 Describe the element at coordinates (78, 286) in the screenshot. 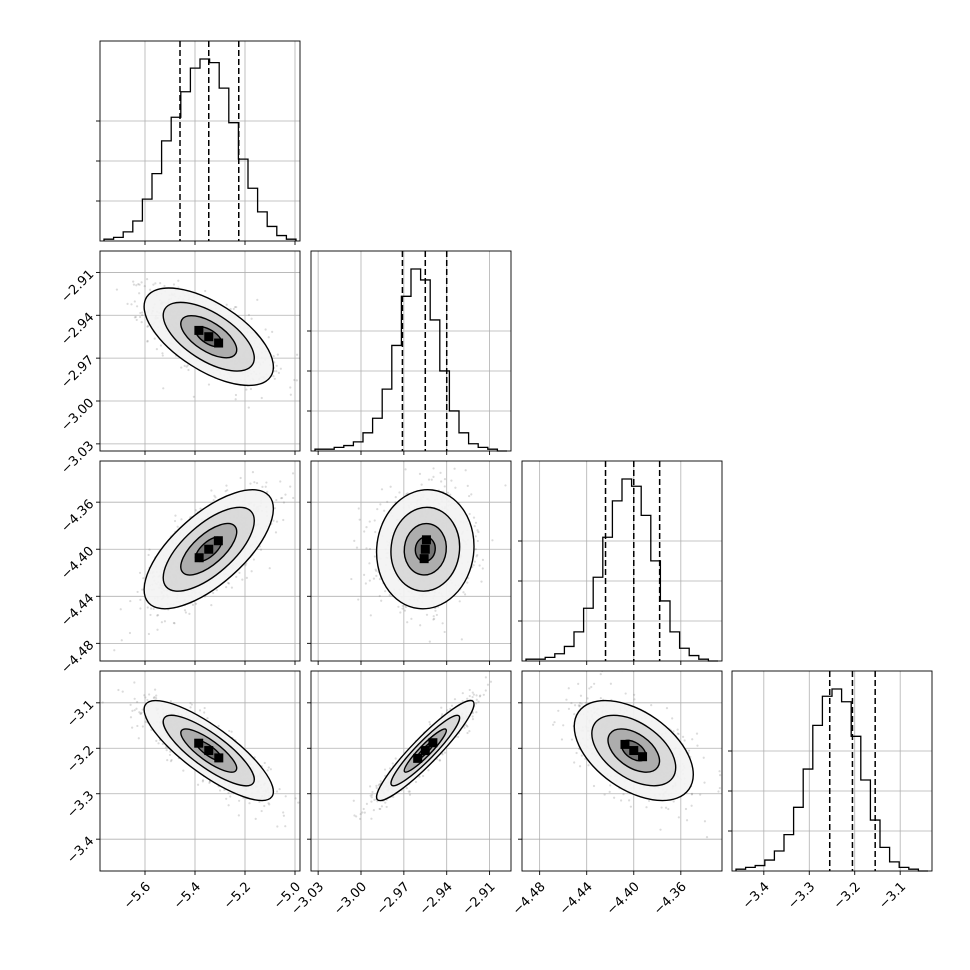

I see `y-tick-label: −2.91` at that location.